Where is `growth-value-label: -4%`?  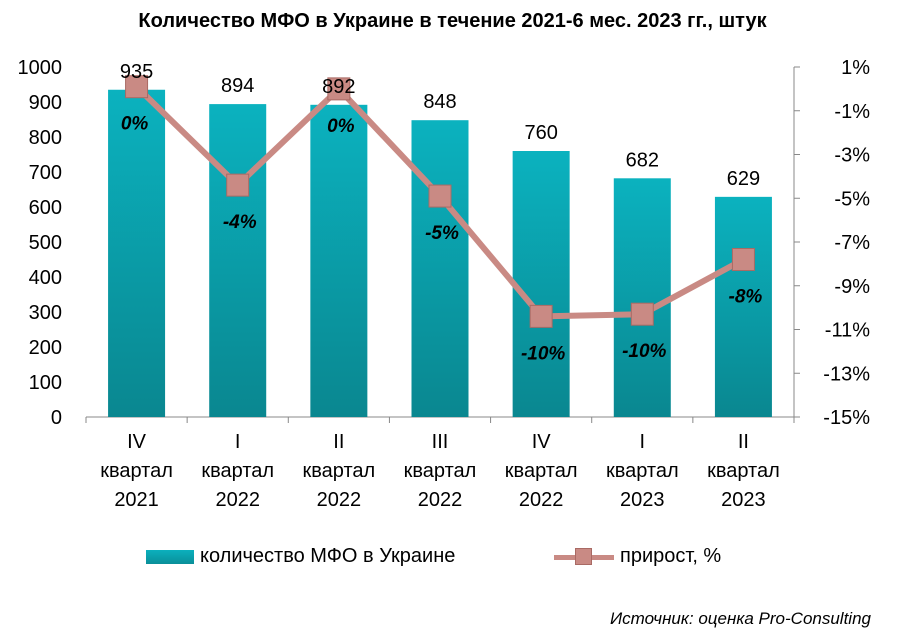
growth-value-label: -4% is located at coordinates (240, 222).